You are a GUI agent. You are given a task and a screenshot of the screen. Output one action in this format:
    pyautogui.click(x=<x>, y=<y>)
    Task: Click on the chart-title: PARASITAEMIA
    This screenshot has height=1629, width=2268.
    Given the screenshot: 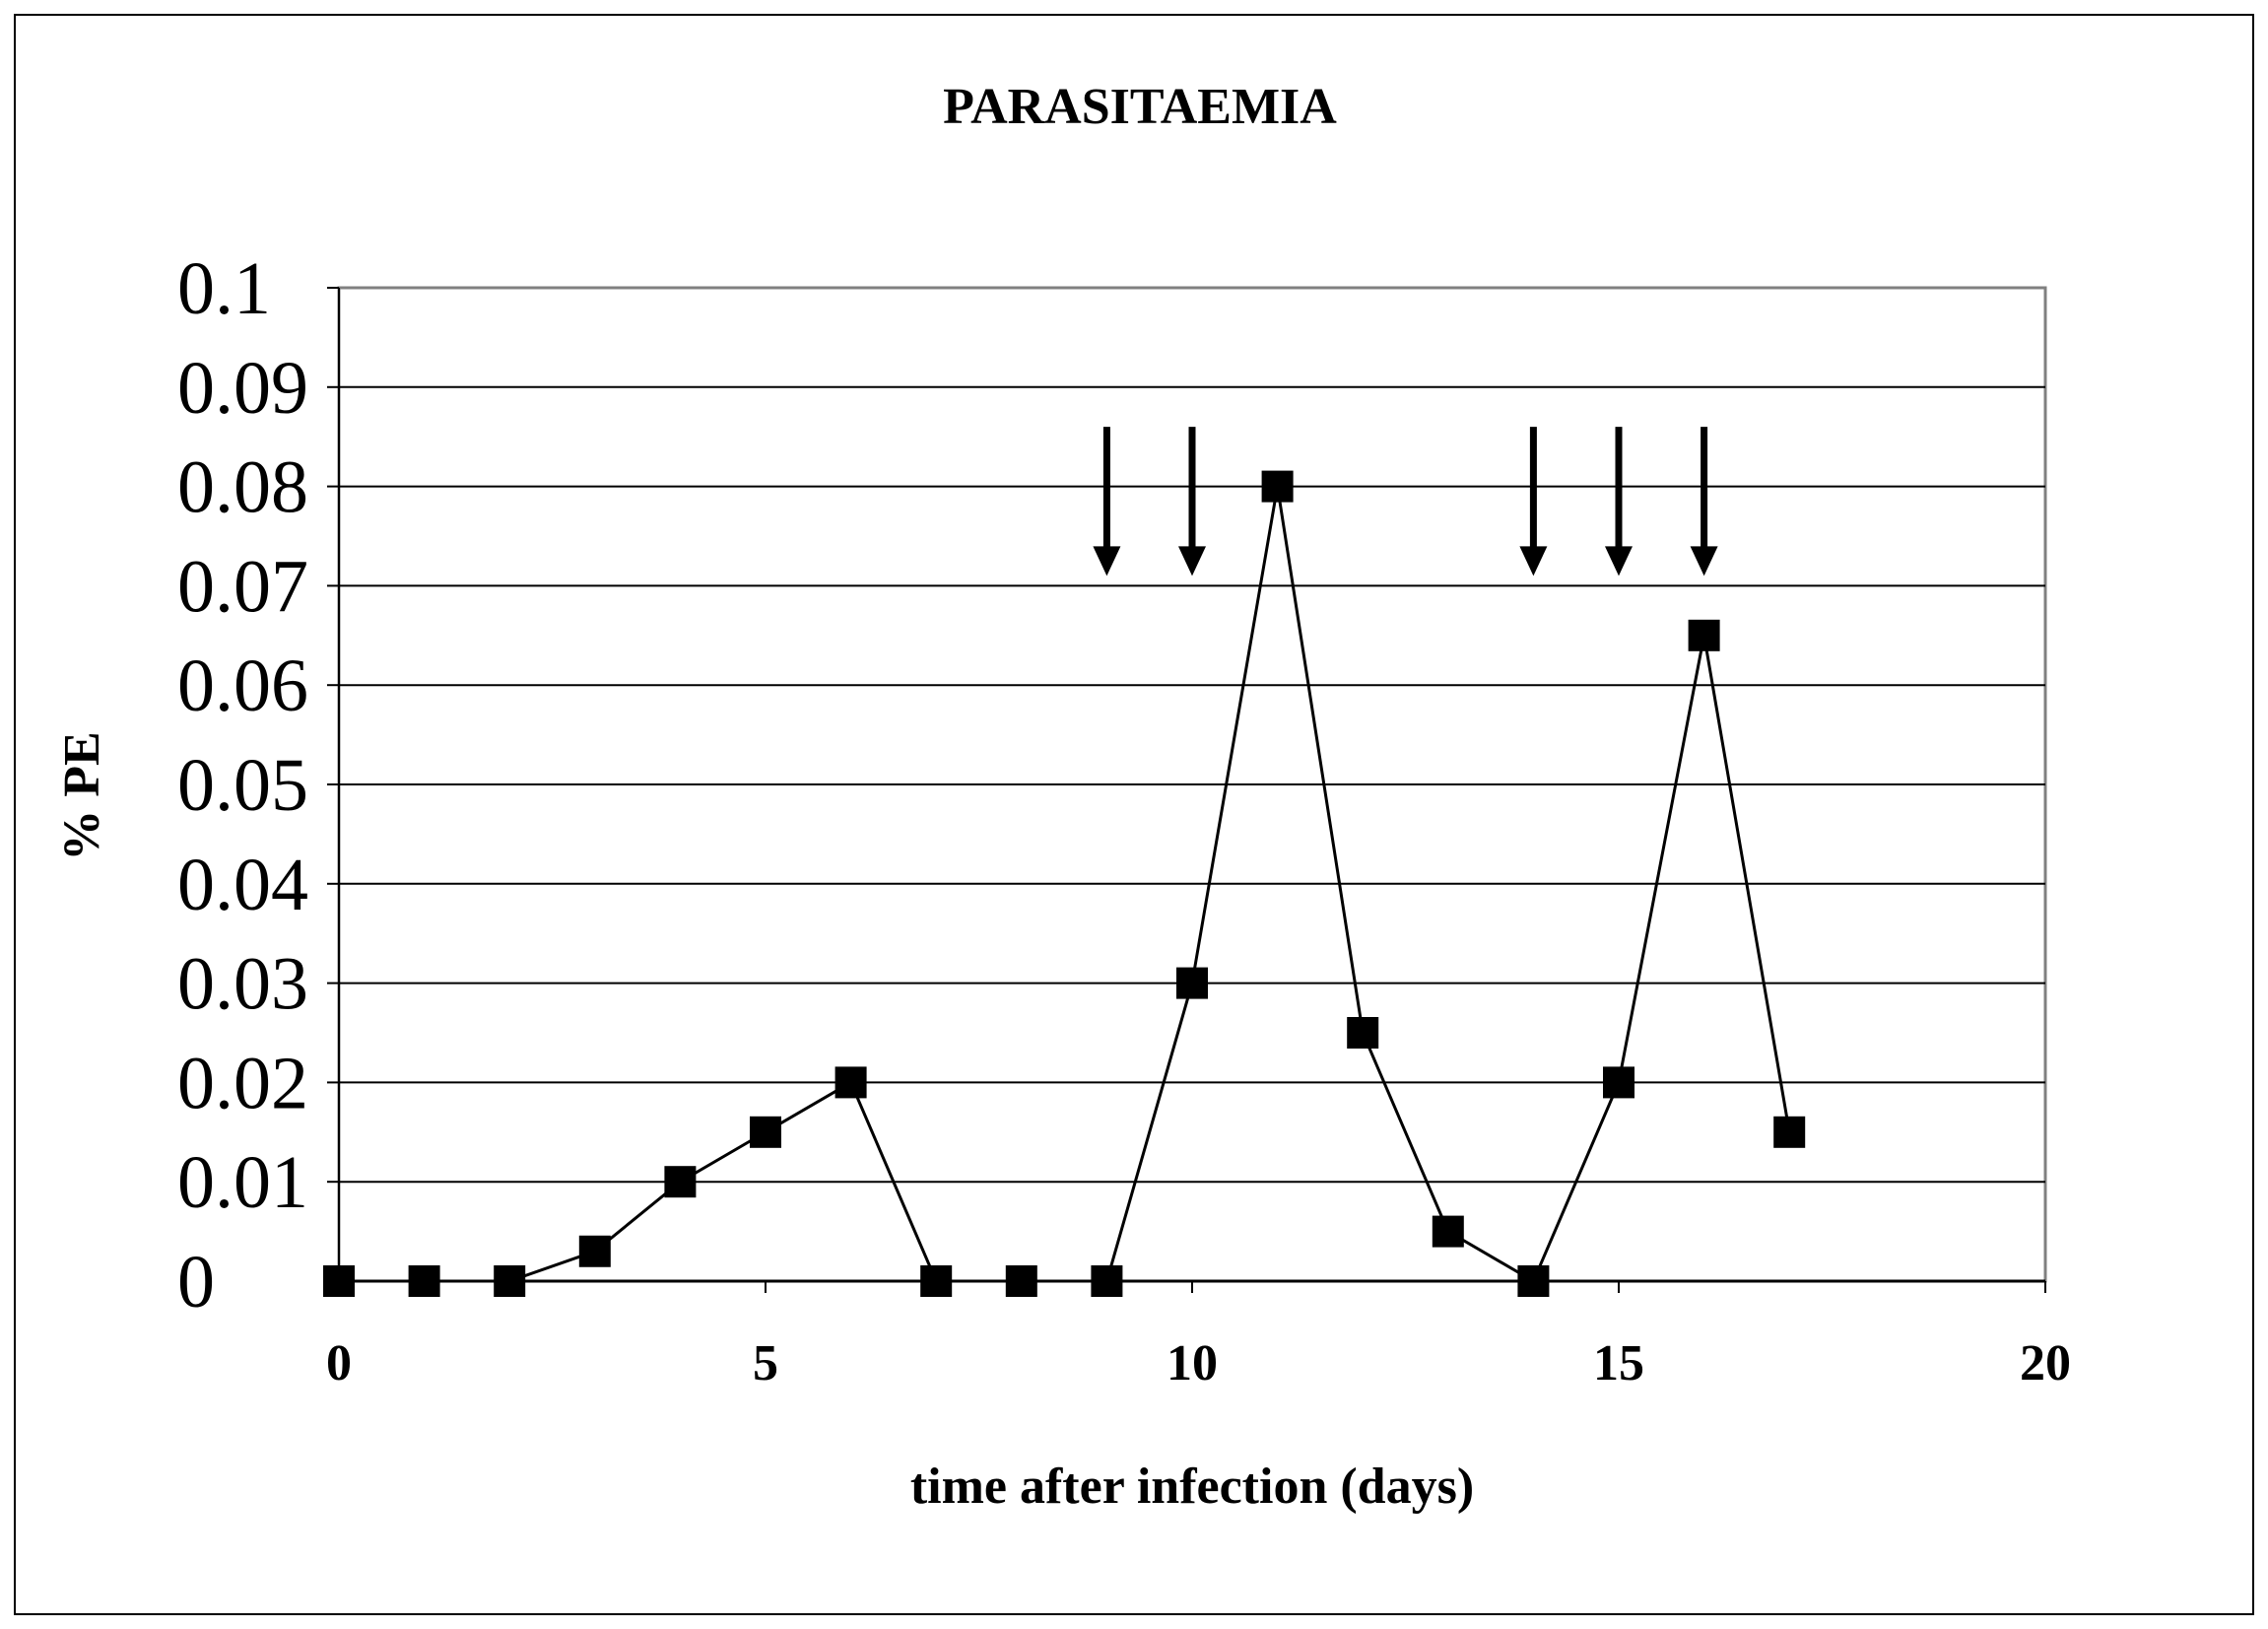 What is the action you would take?
    pyautogui.click(x=1140, y=107)
    